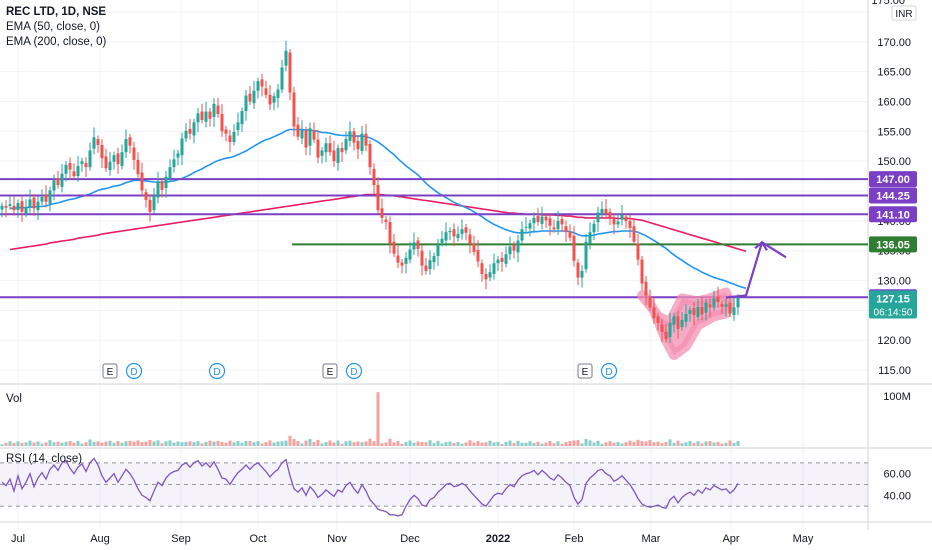 This screenshot has height=550, width=932. Describe the element at coordinates (574, 539) in the screenshot. I see `time-axis-label: Feb` at that location.